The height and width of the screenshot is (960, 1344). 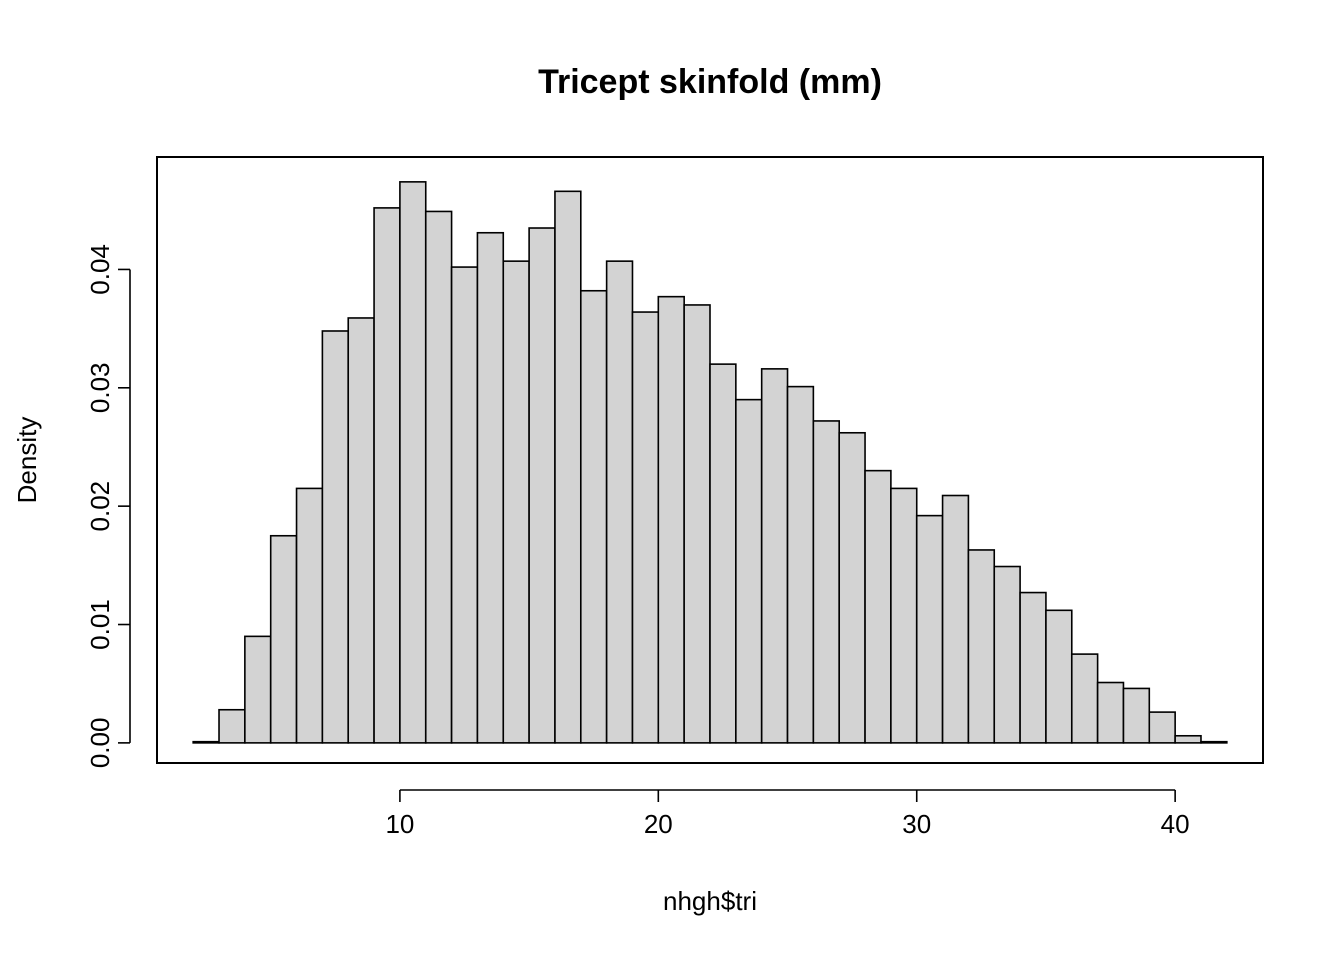 I want to click on y-tick-label: 0.03, so click(x=100, y=387).